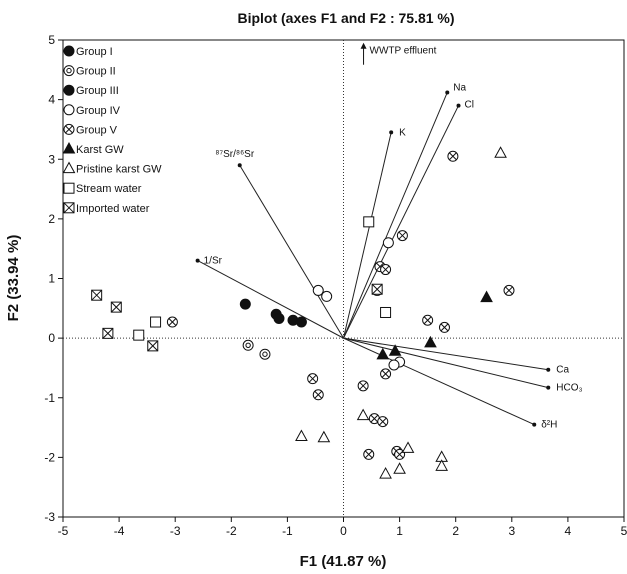 The image size is (627, 574). Describe the element at coordinates (69, 167) in the screenshot. I see `legend-marker-pristine-karst-gw` at that location.